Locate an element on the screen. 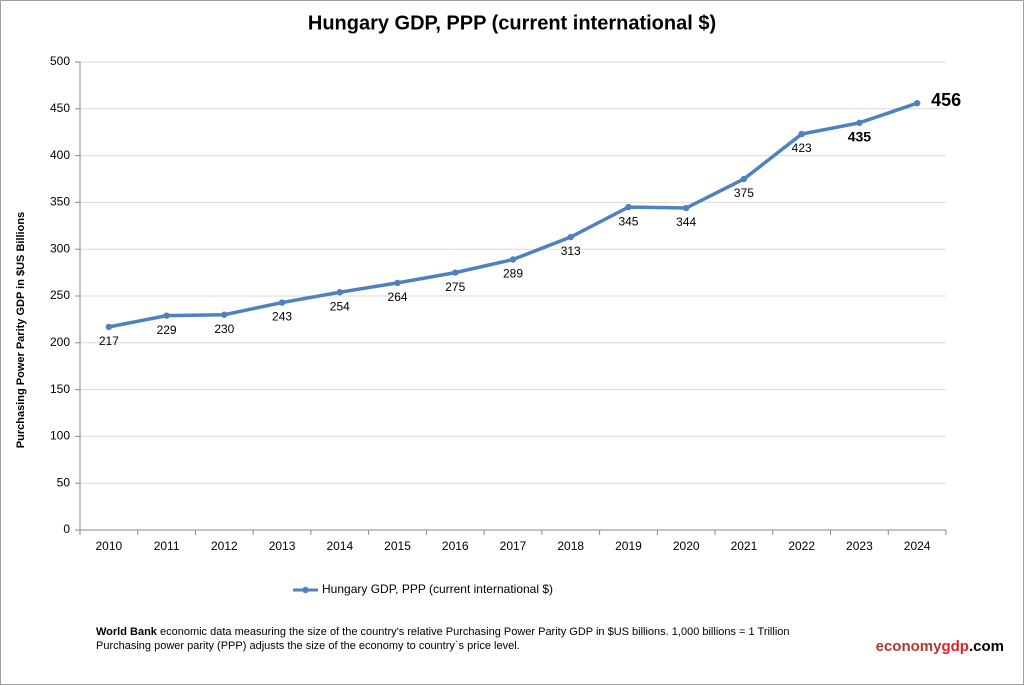 This screenshot has height=685, width=1024. y-tick-label: 0 is located at coordinates (66, 529).